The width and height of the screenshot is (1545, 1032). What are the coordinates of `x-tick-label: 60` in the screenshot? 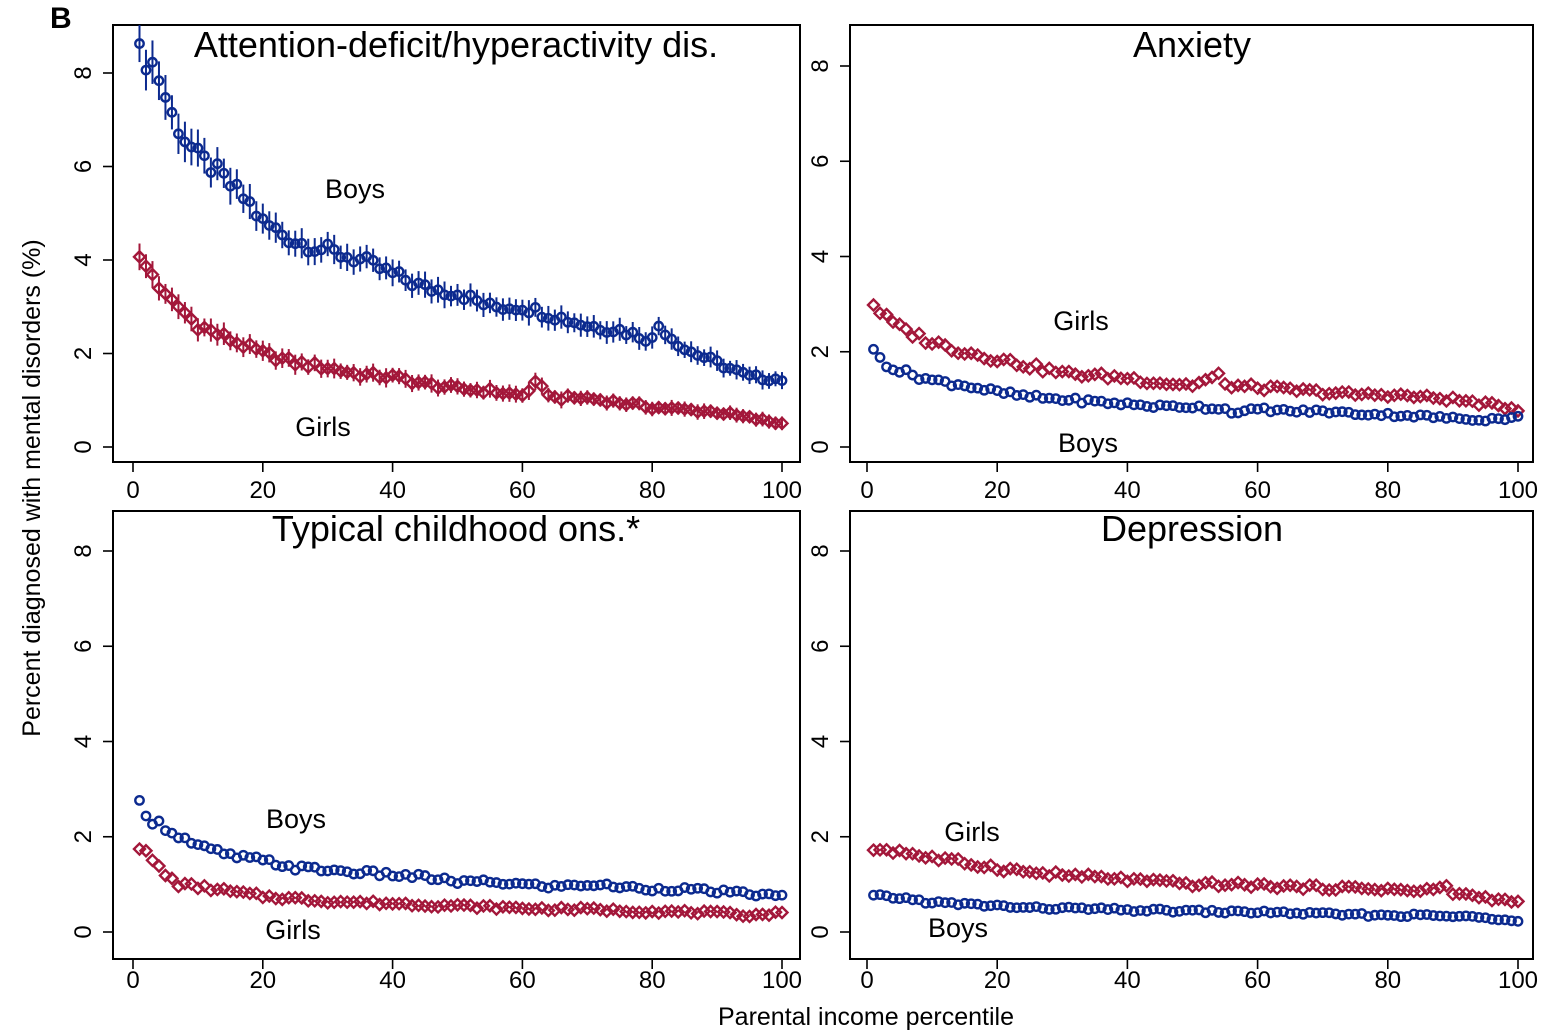 It's located at (522, 490).